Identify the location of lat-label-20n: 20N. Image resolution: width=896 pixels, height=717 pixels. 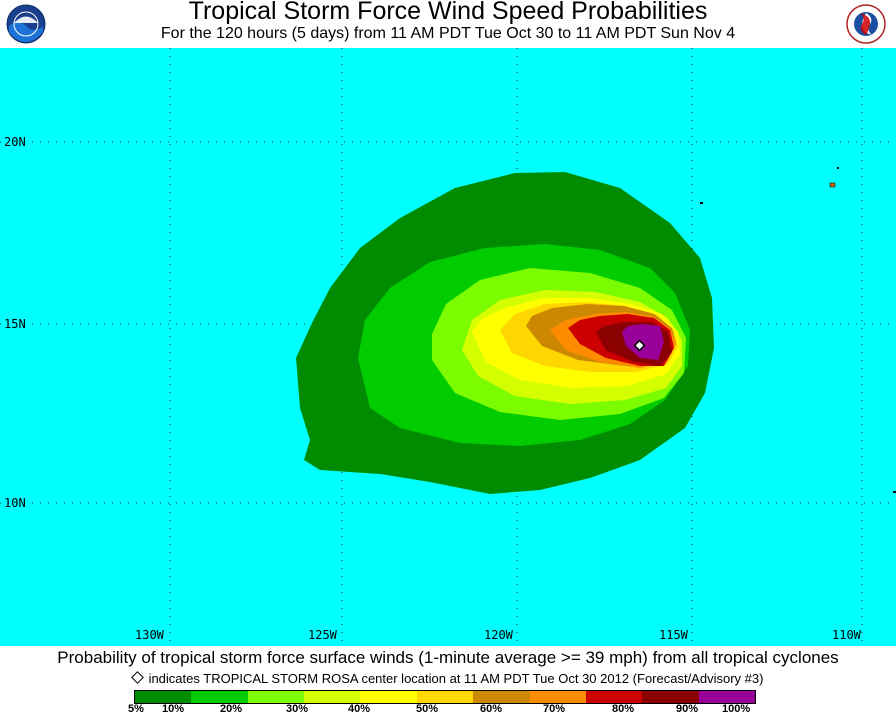
(15, 142).